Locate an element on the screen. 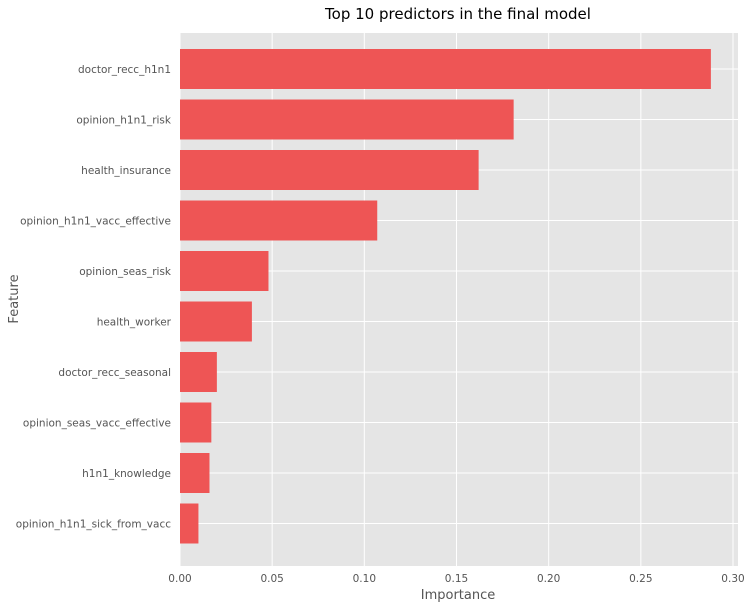 The height and width of the screenshot is (609, 750). y-tick-label: doctor_recc_seasonal is located at coordinates (114, 373).